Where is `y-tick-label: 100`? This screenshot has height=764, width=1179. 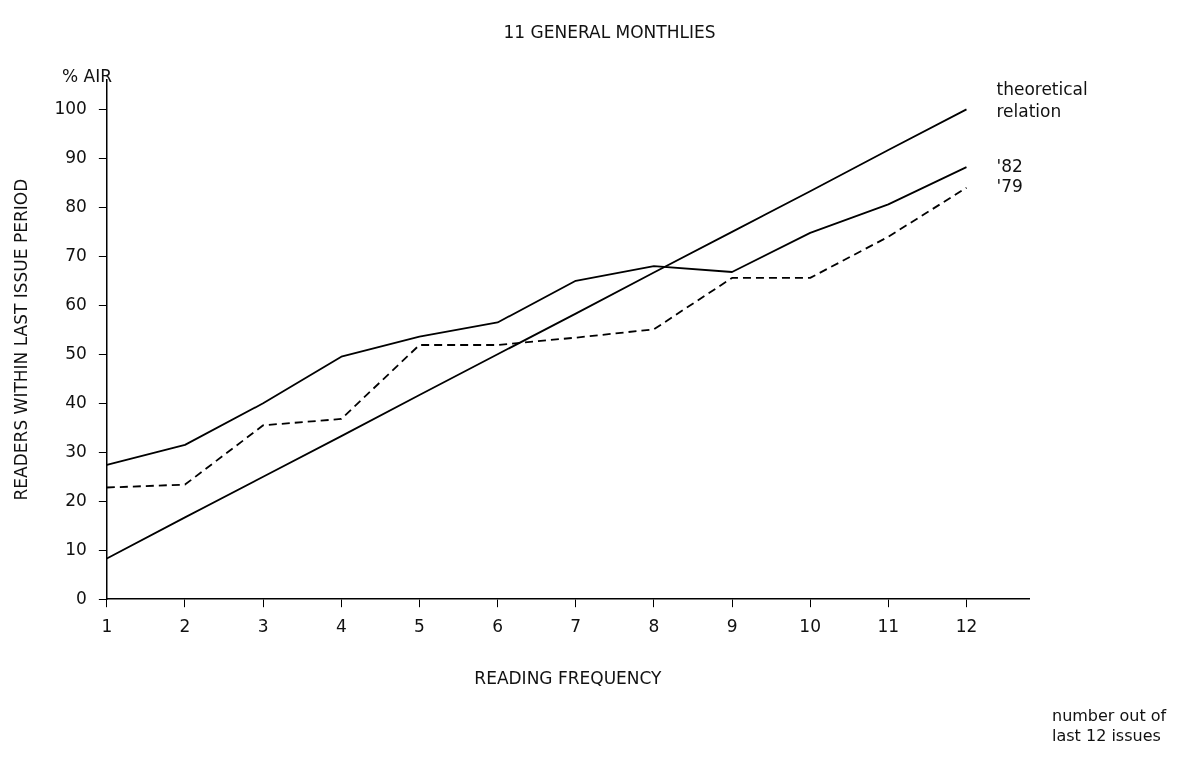 y-tick-label: 100 is located at coordinates (70, 107).